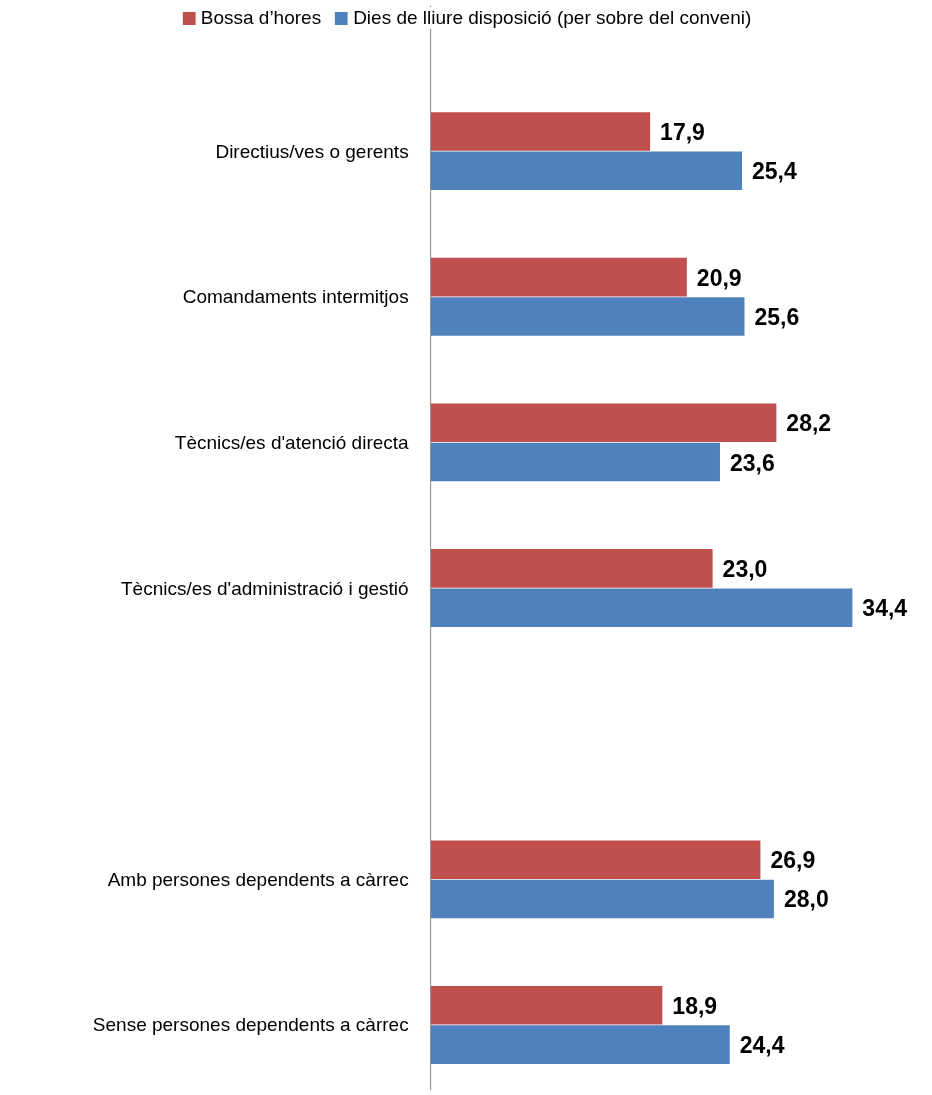 This screenshot has width=932, height=1095. I want to click on y-tick-label: Tècnics/es d'atenció directa, so click(292, 442).